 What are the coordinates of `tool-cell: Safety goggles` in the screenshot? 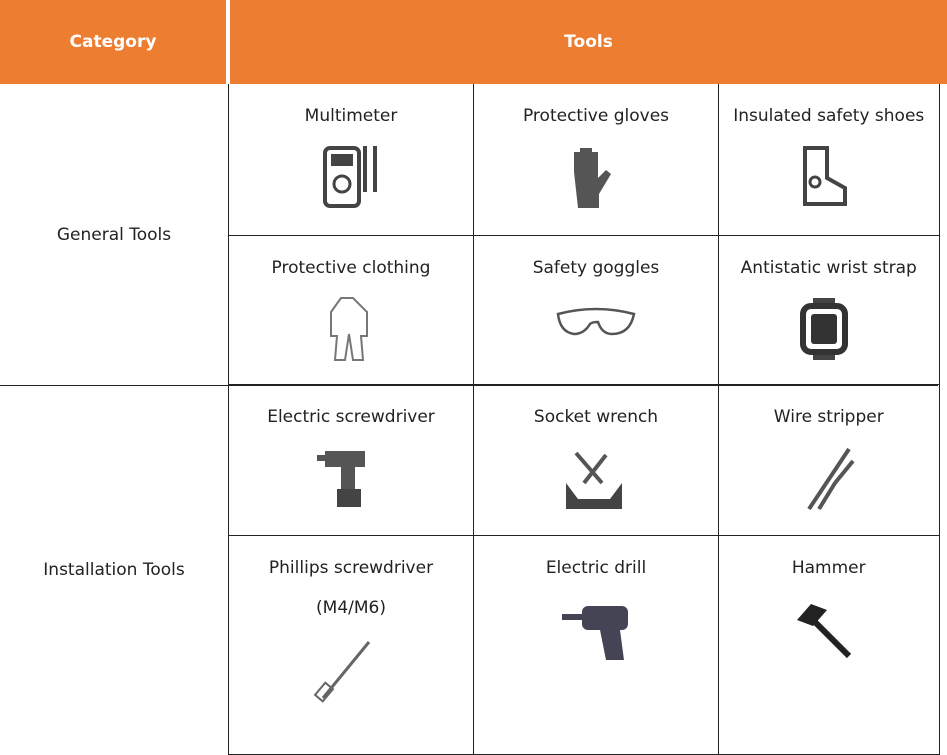 It's located at (595, 310).